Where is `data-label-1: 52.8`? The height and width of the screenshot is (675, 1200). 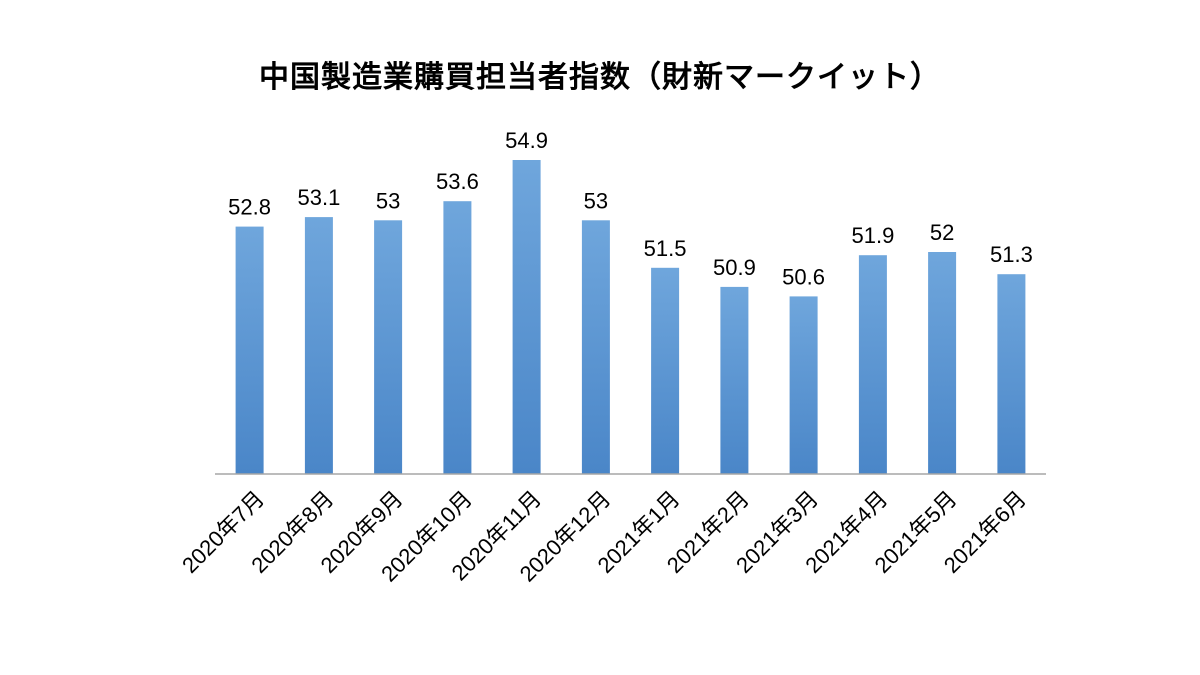
data-label-1: 52.8 is located at coordinates (249, 207).